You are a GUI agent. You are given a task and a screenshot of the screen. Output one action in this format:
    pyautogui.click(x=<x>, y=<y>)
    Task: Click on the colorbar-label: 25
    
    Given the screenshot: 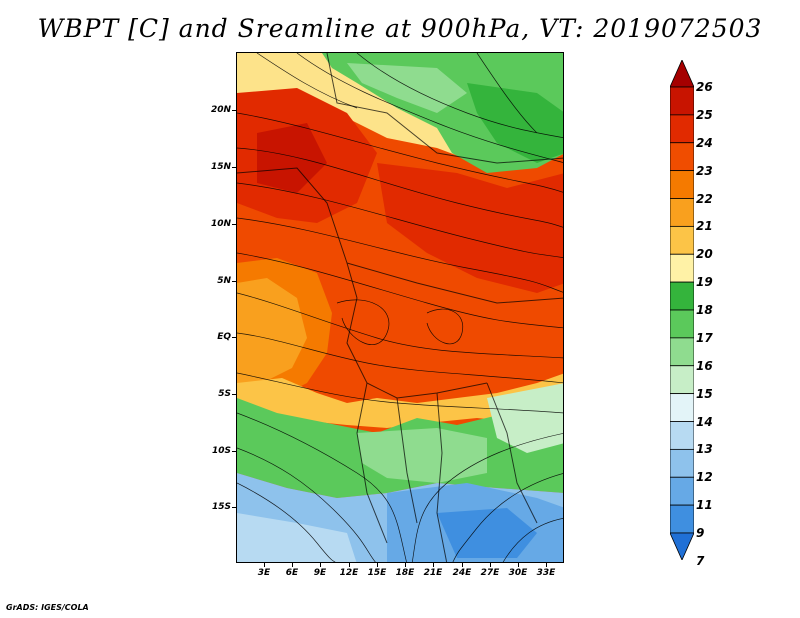 What is the action you would take?
    pyautogui.click(x=704, y=114)
    